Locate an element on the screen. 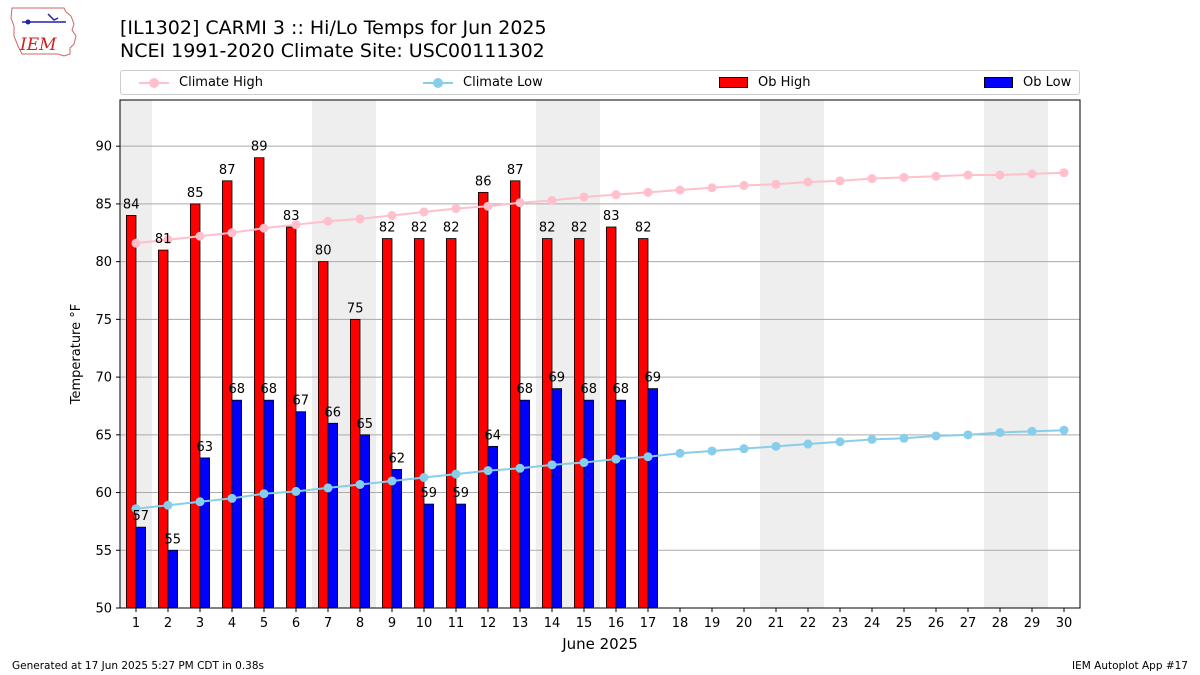 The image size is (1200, 675). x-tick-label: 9 is located at coordinates (392, 623).